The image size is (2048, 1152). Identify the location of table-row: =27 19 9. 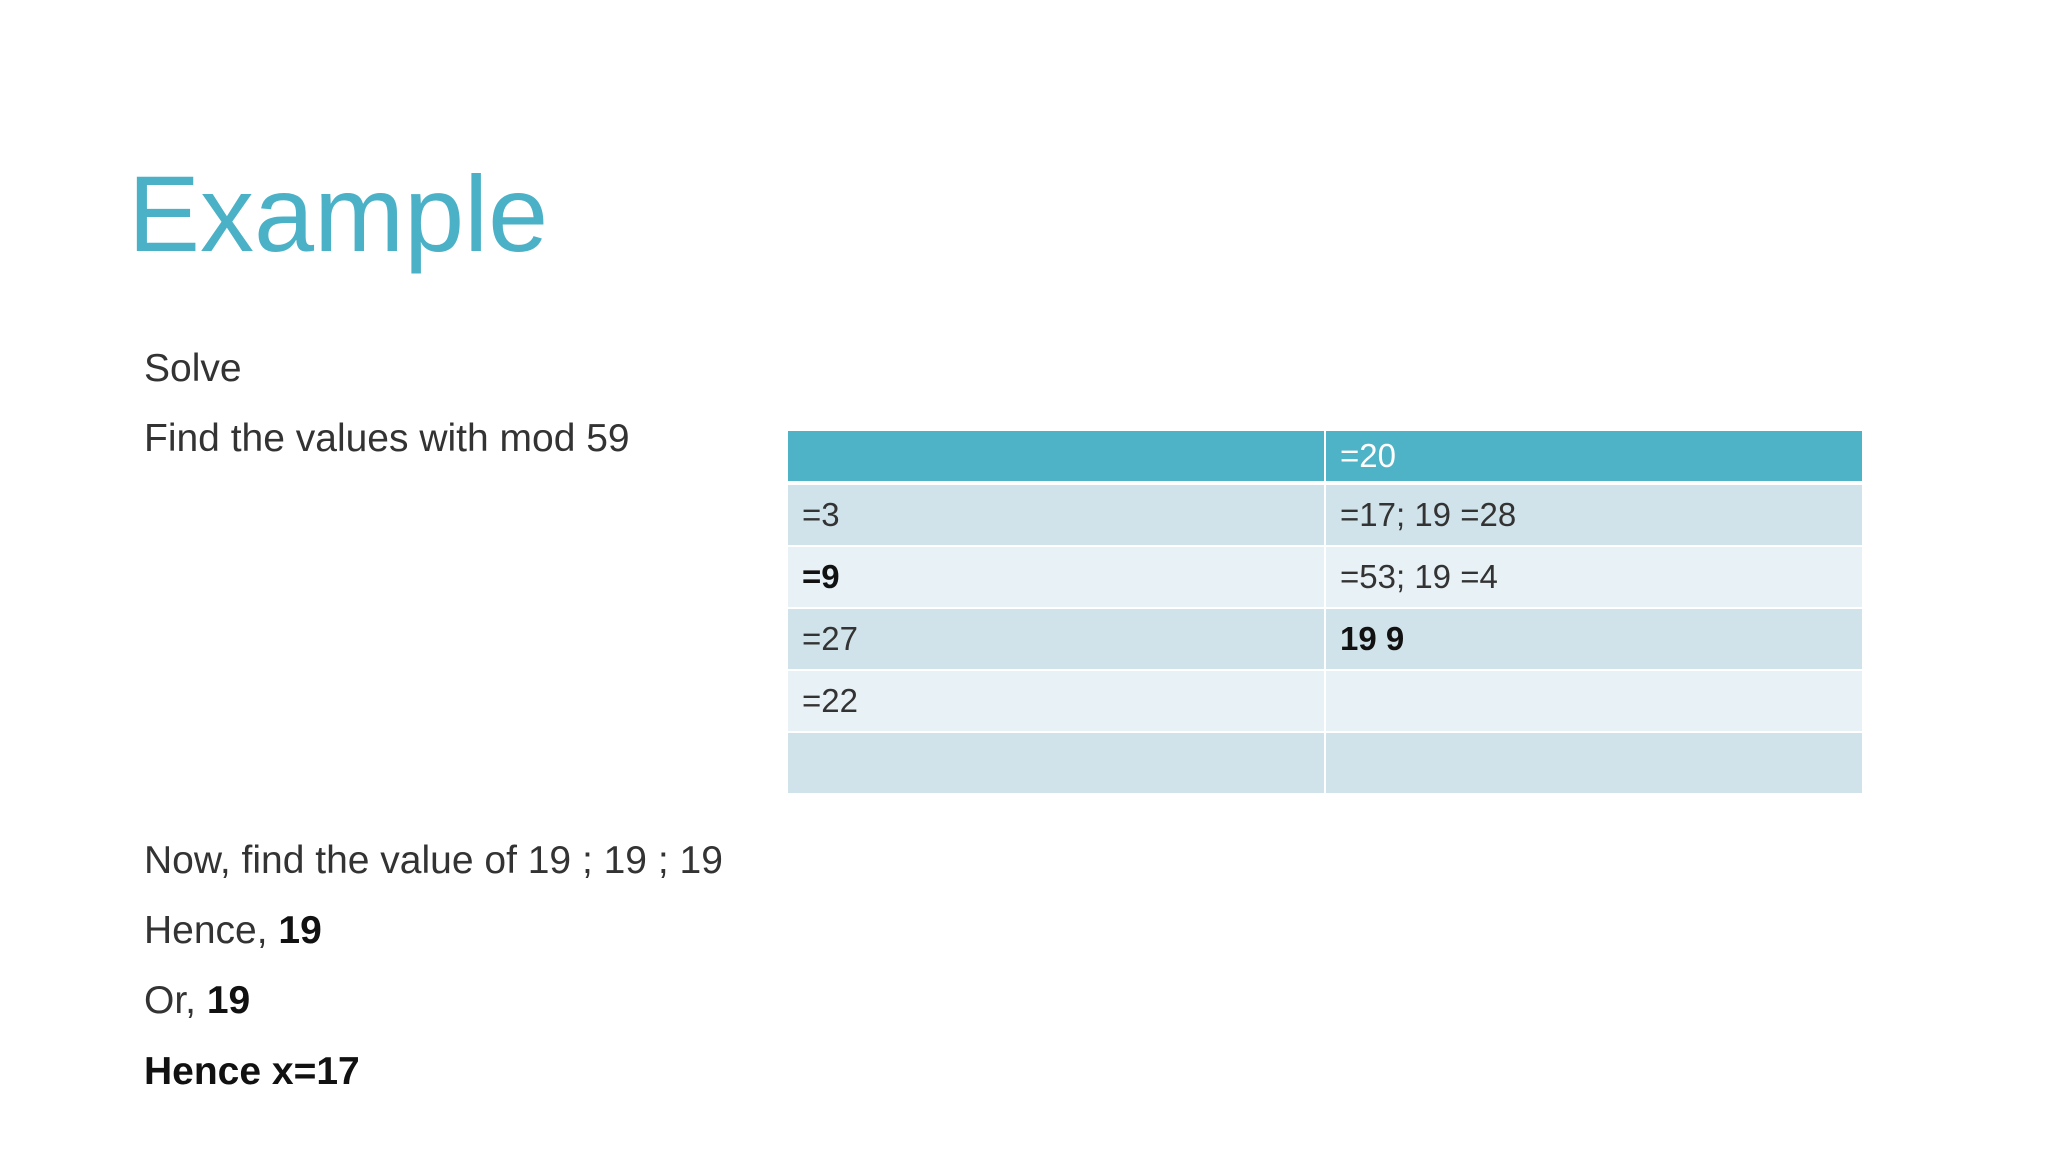
(1325, 639).